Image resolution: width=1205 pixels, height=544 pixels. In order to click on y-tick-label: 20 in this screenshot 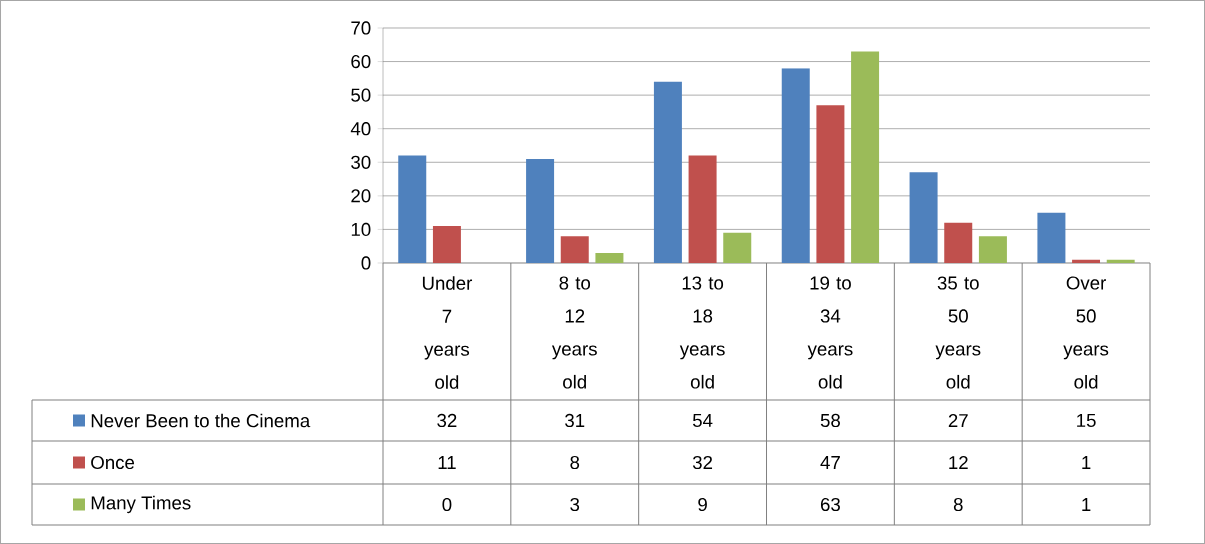, I will do `click(361, 196)`.